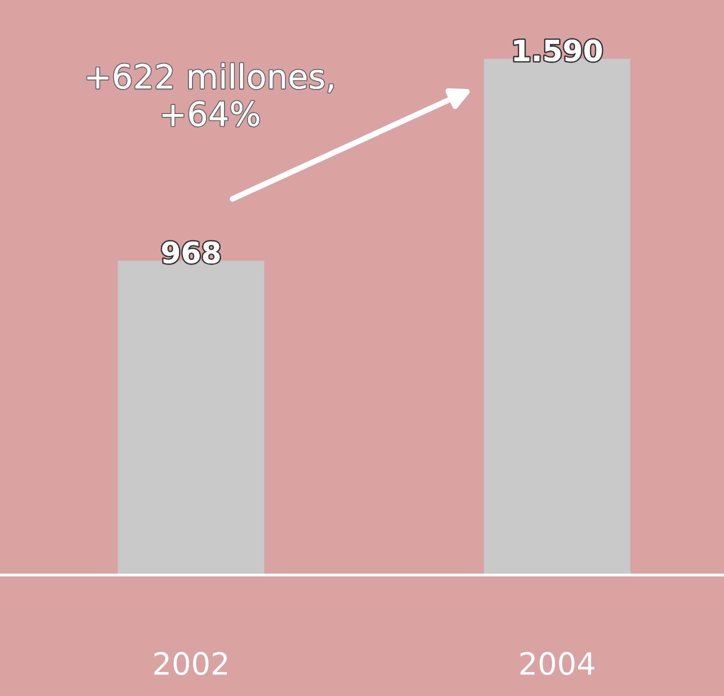 Image resolution: width=724 pixels, height=696 pixels. Describe the element at coordinates (190, 664) in the screenshot. I see `x-tick-label: 2002` at that location.